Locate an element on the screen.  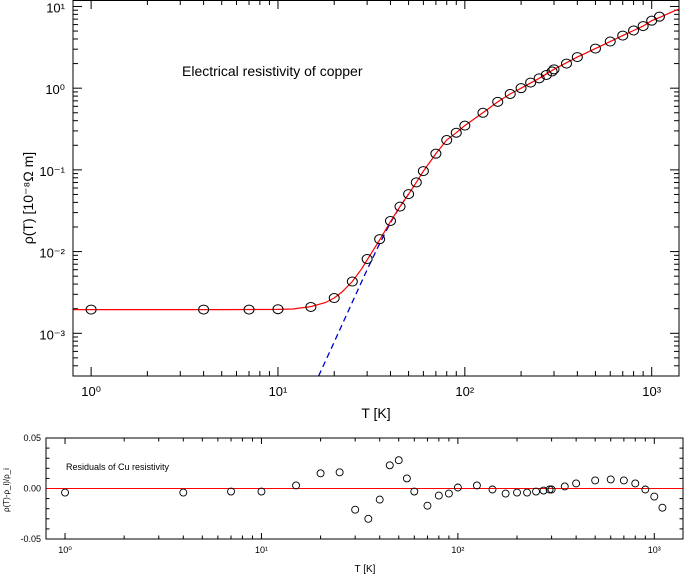
main-chart-annotation: Electrical resistivity of copper is located at coordinates (272, 71).